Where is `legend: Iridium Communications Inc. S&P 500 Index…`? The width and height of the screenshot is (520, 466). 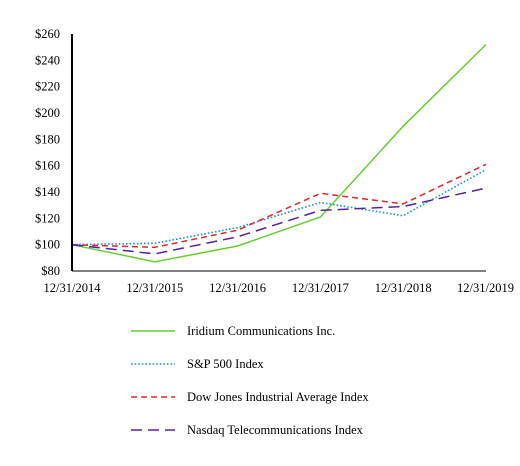 legend: Iridium Communications Inc. S&P 500 Index… is located at coordinates (250, 380).